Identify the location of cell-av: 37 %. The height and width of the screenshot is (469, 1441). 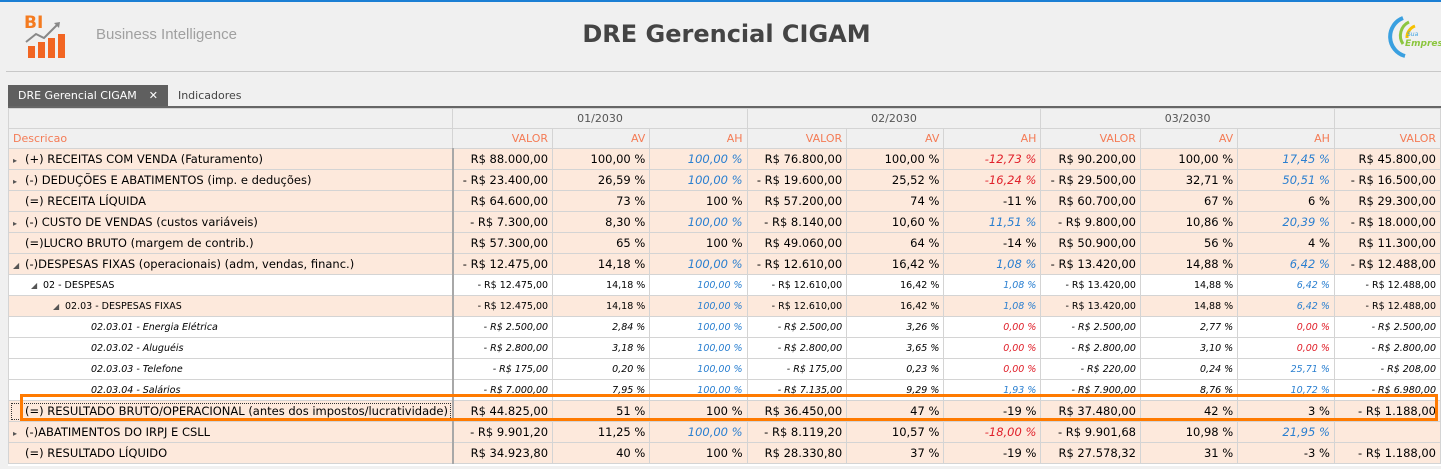
(895, 453).